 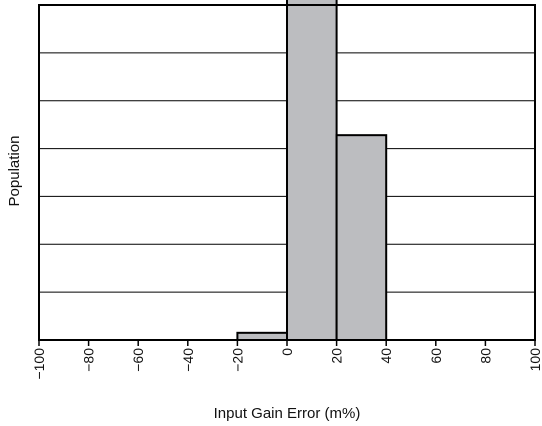 What do you see at coordinates (14, 171) in the screenshot?
I see `y-axis-label: Population` at bounding box center [14, 171].